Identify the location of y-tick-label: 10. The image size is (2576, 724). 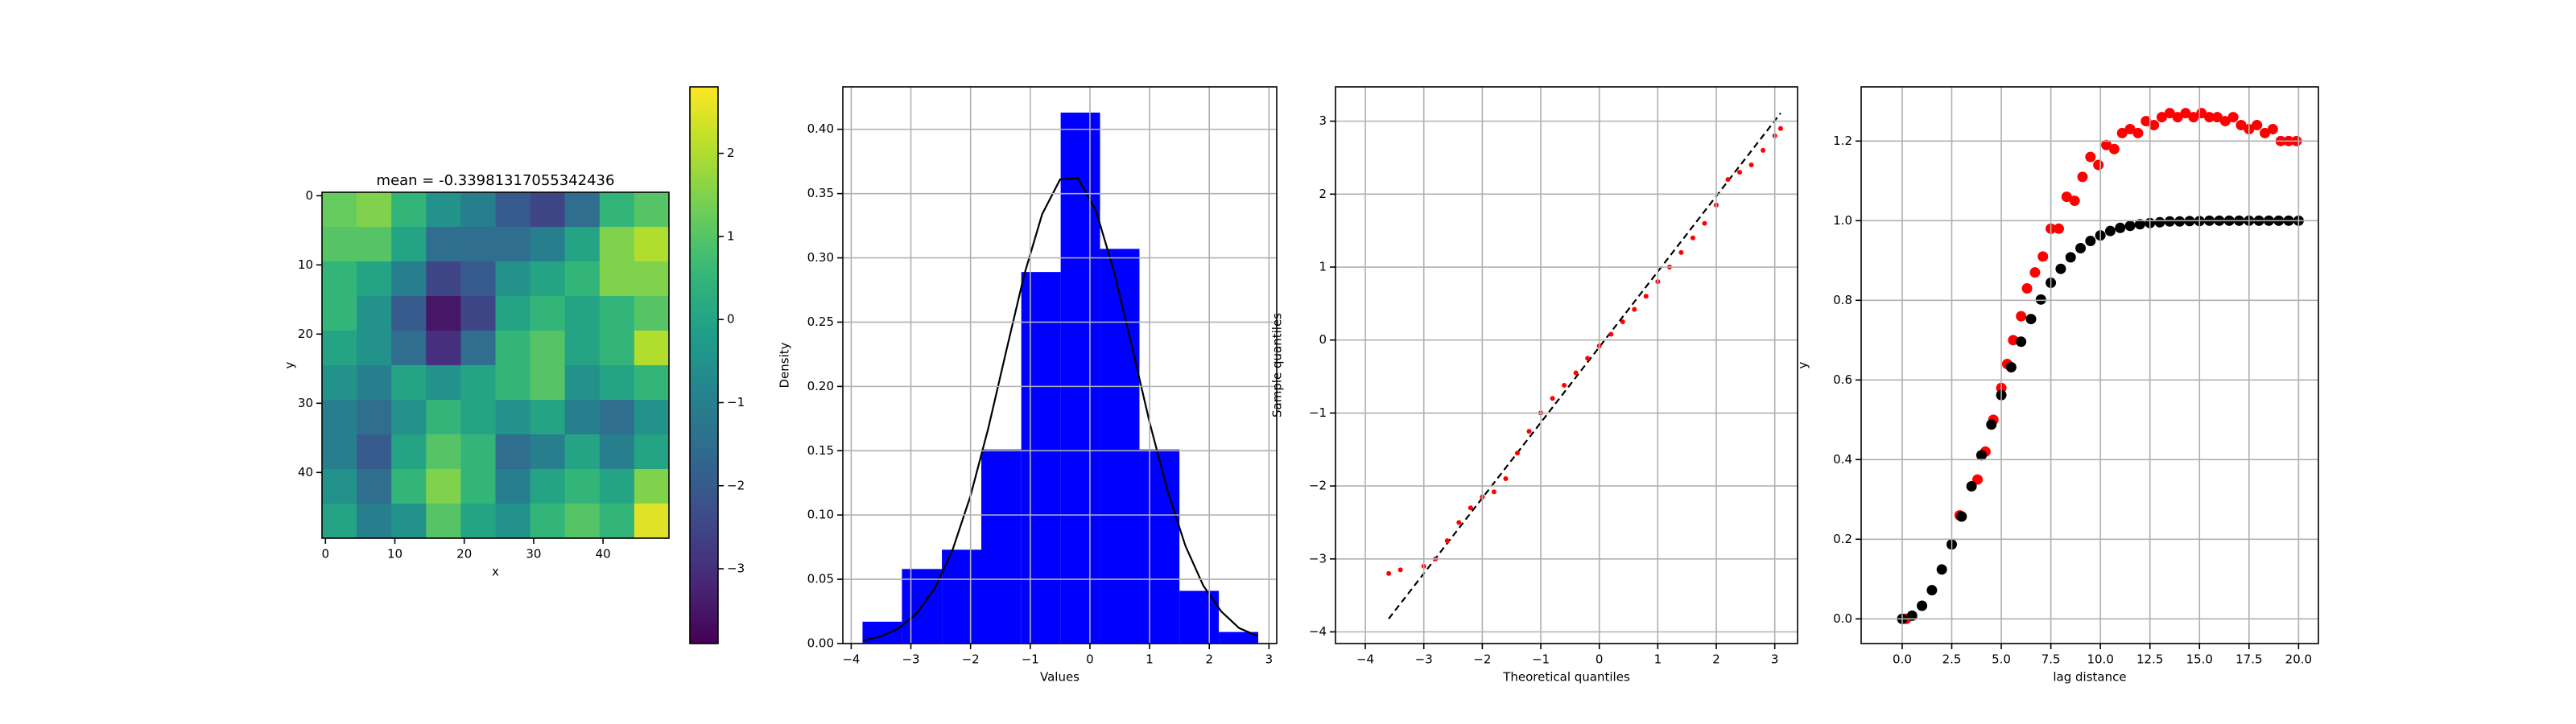
(305, 264).